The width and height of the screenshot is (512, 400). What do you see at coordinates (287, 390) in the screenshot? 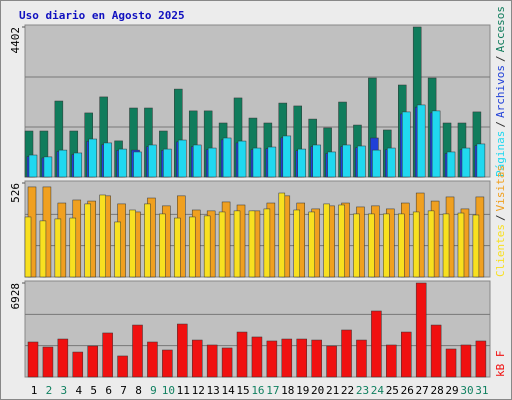
I see `x-tick-label: 18` at bounding box center [287, 390].